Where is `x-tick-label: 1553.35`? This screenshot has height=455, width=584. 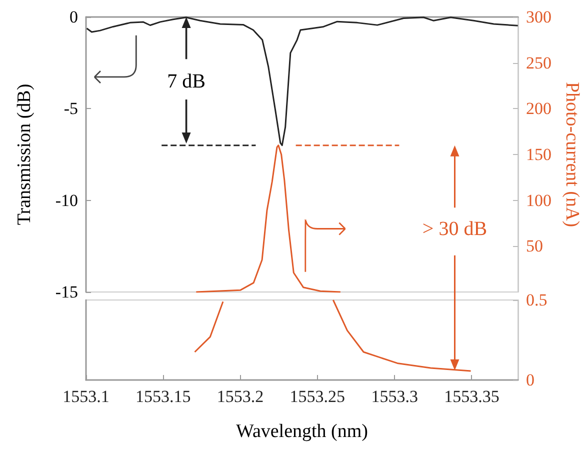
x-tick-label: 1553.35 is located at coordinates (472, 396).